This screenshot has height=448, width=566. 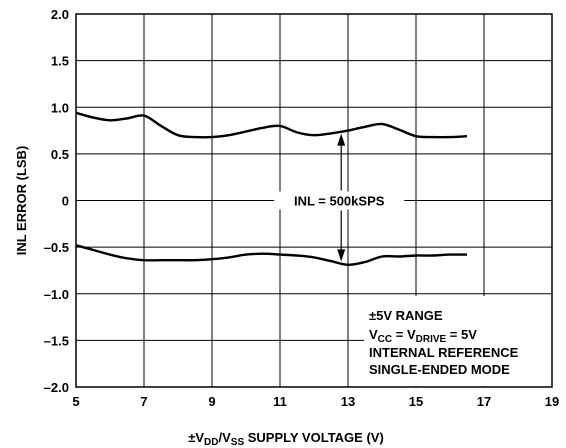 What do you see at coordinates (431, 339) in the screenshot?
I see `cond-vdrive-sub: DRIVE` at bounding box center [431, 339].